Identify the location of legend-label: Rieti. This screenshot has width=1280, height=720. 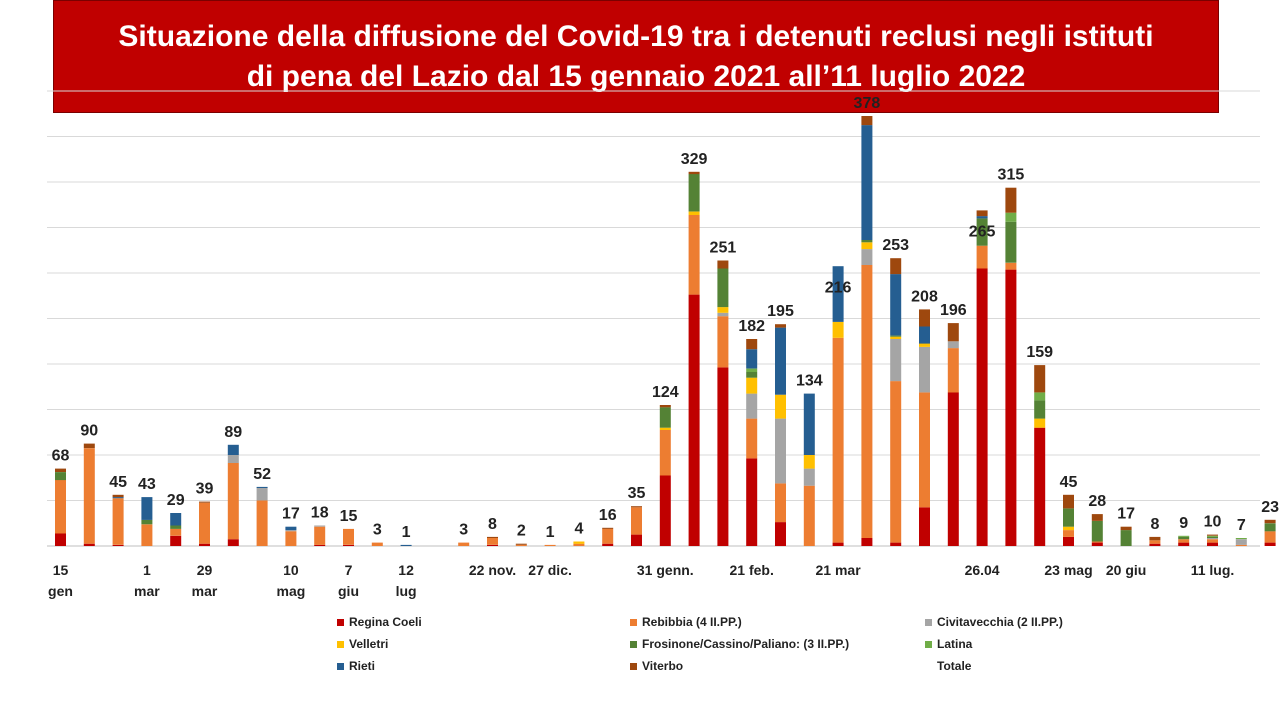
(362, 666).